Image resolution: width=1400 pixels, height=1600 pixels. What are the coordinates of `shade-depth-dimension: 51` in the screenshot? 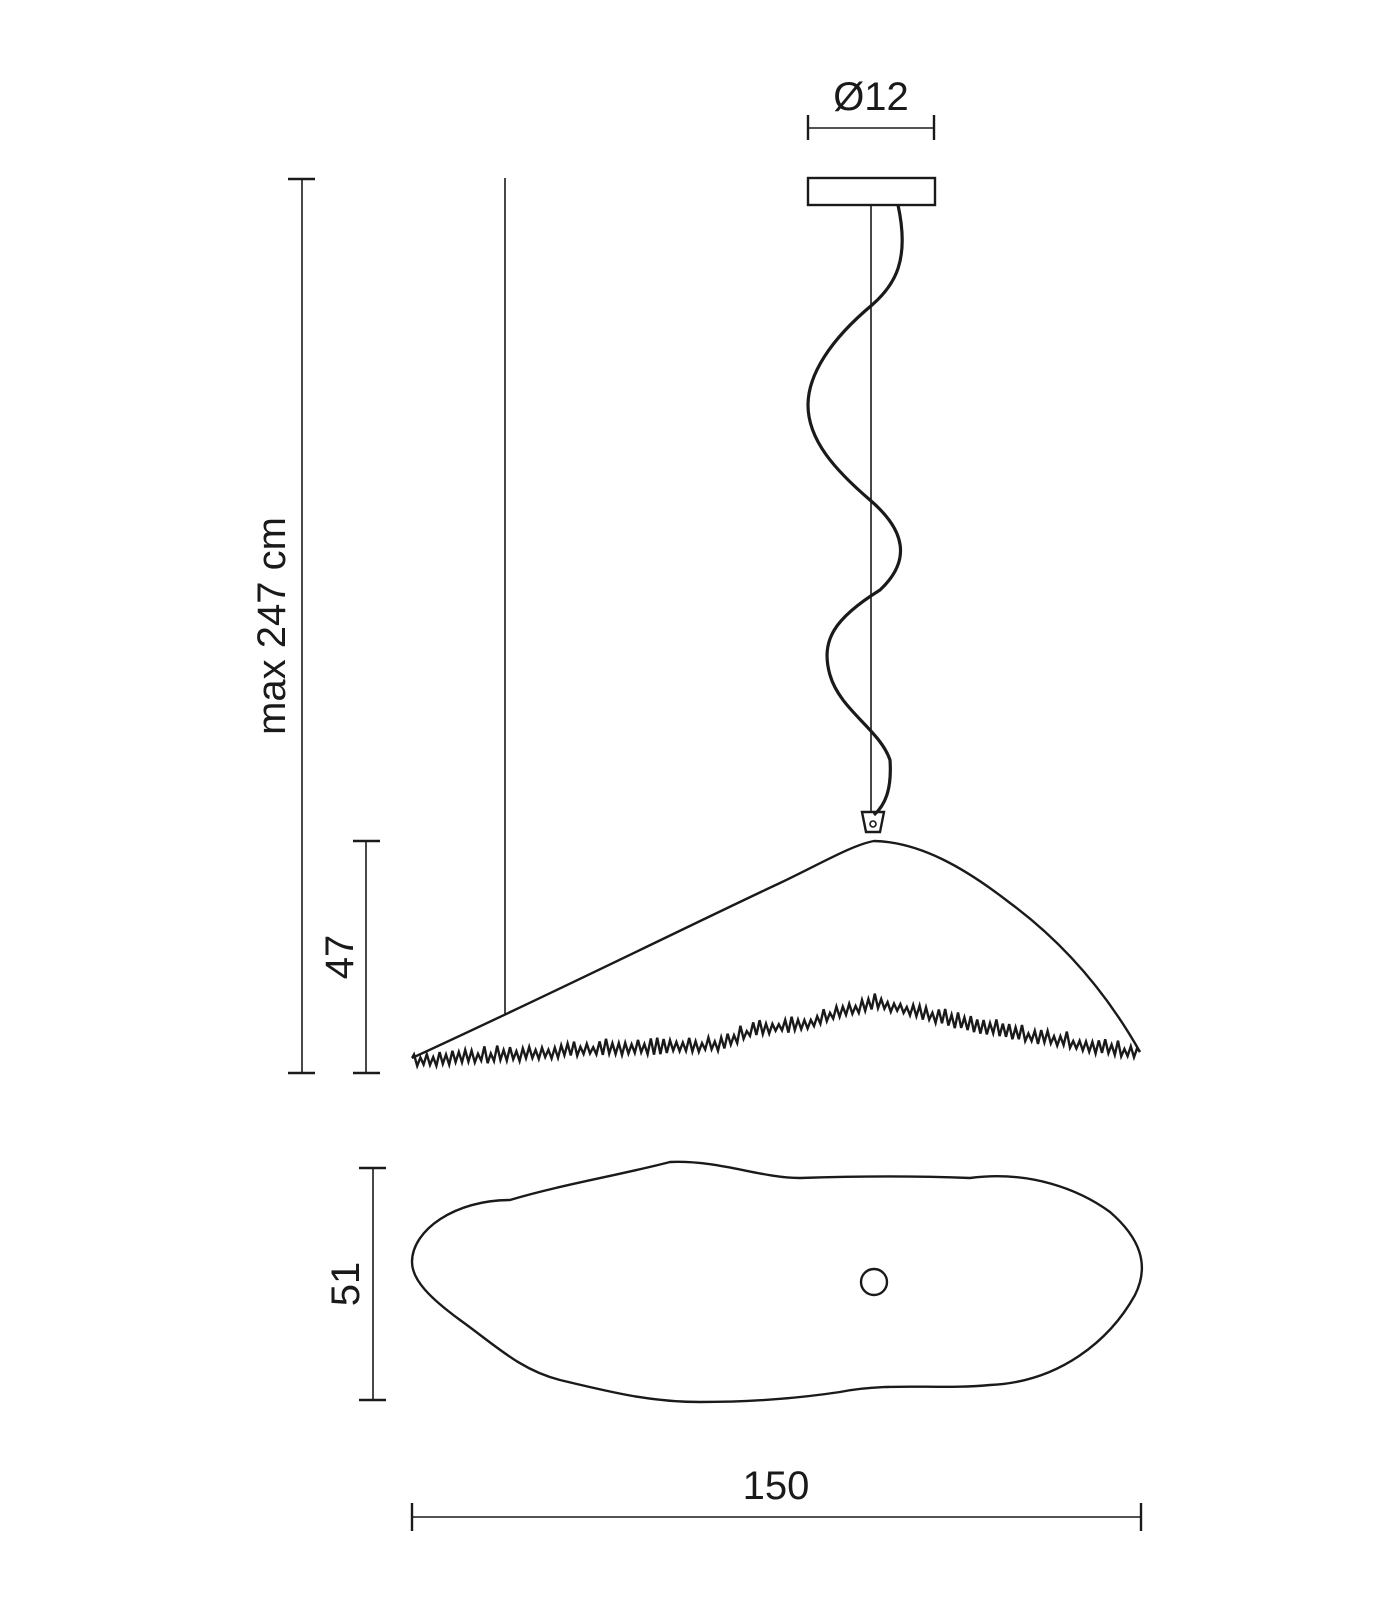 It's located at (355, 1284).